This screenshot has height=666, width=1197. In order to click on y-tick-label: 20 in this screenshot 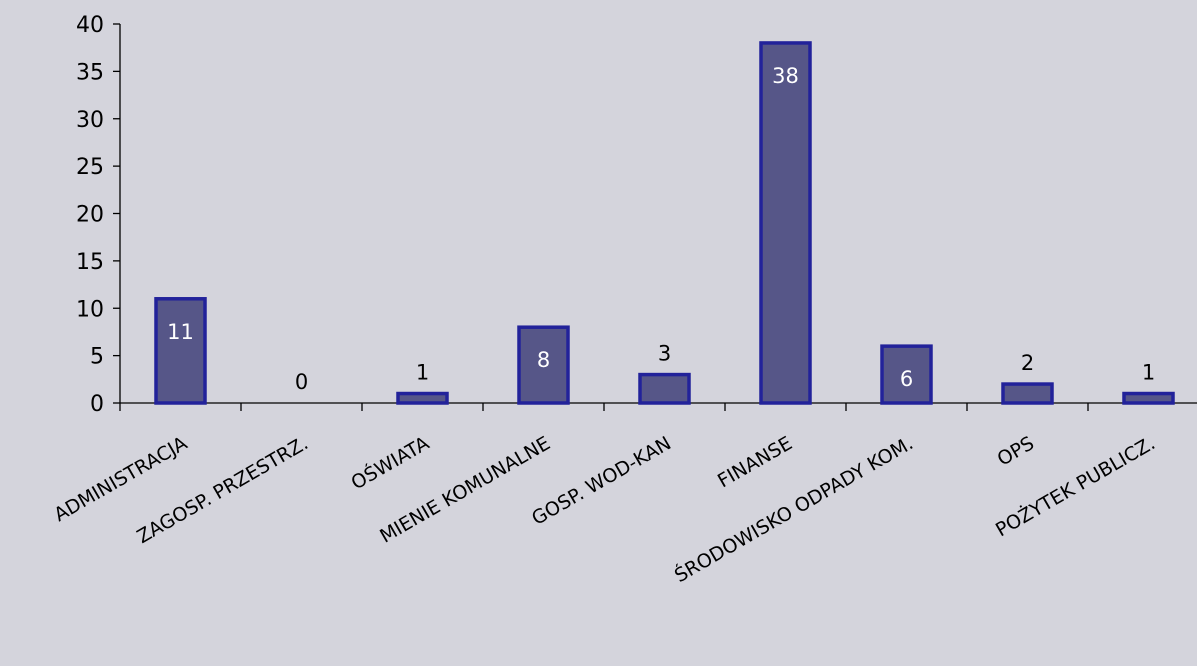, I will do `click(90, 215)`.